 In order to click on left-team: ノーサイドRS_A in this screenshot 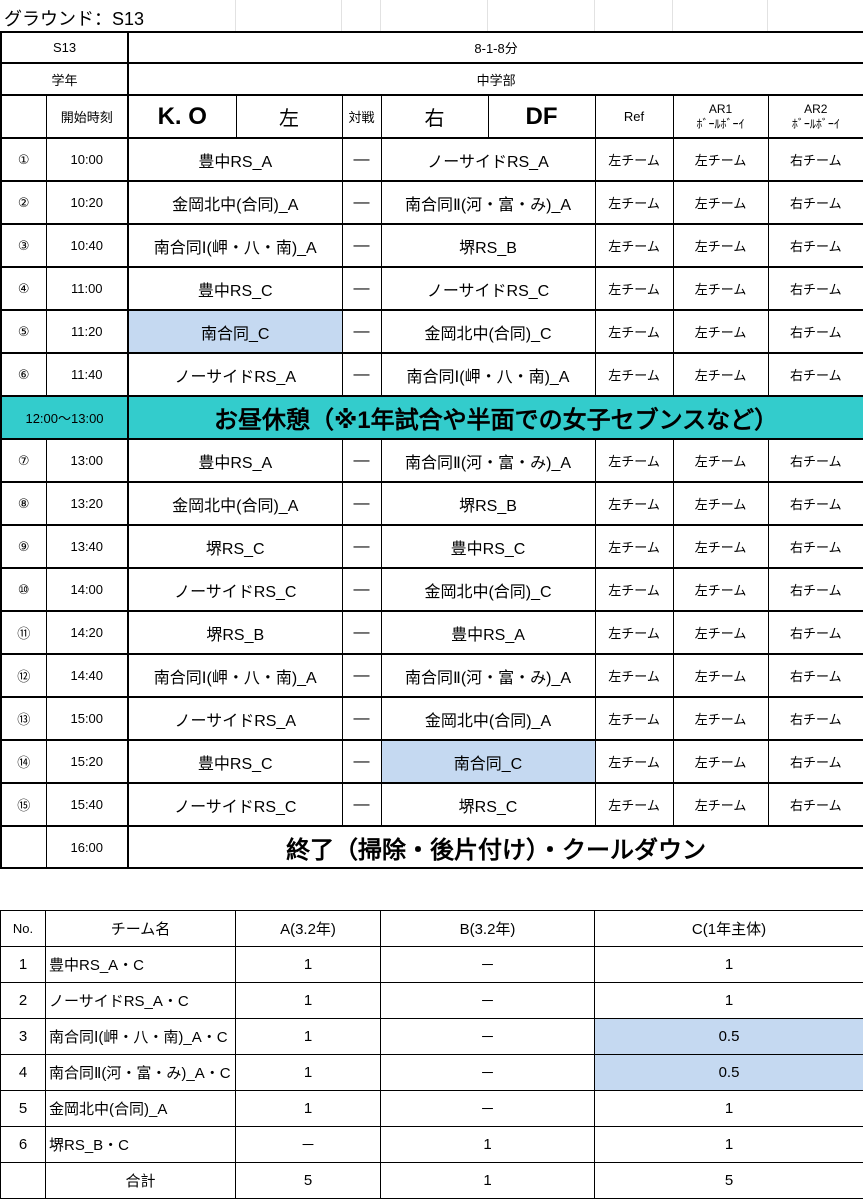, I will do `click(235, 718)`.